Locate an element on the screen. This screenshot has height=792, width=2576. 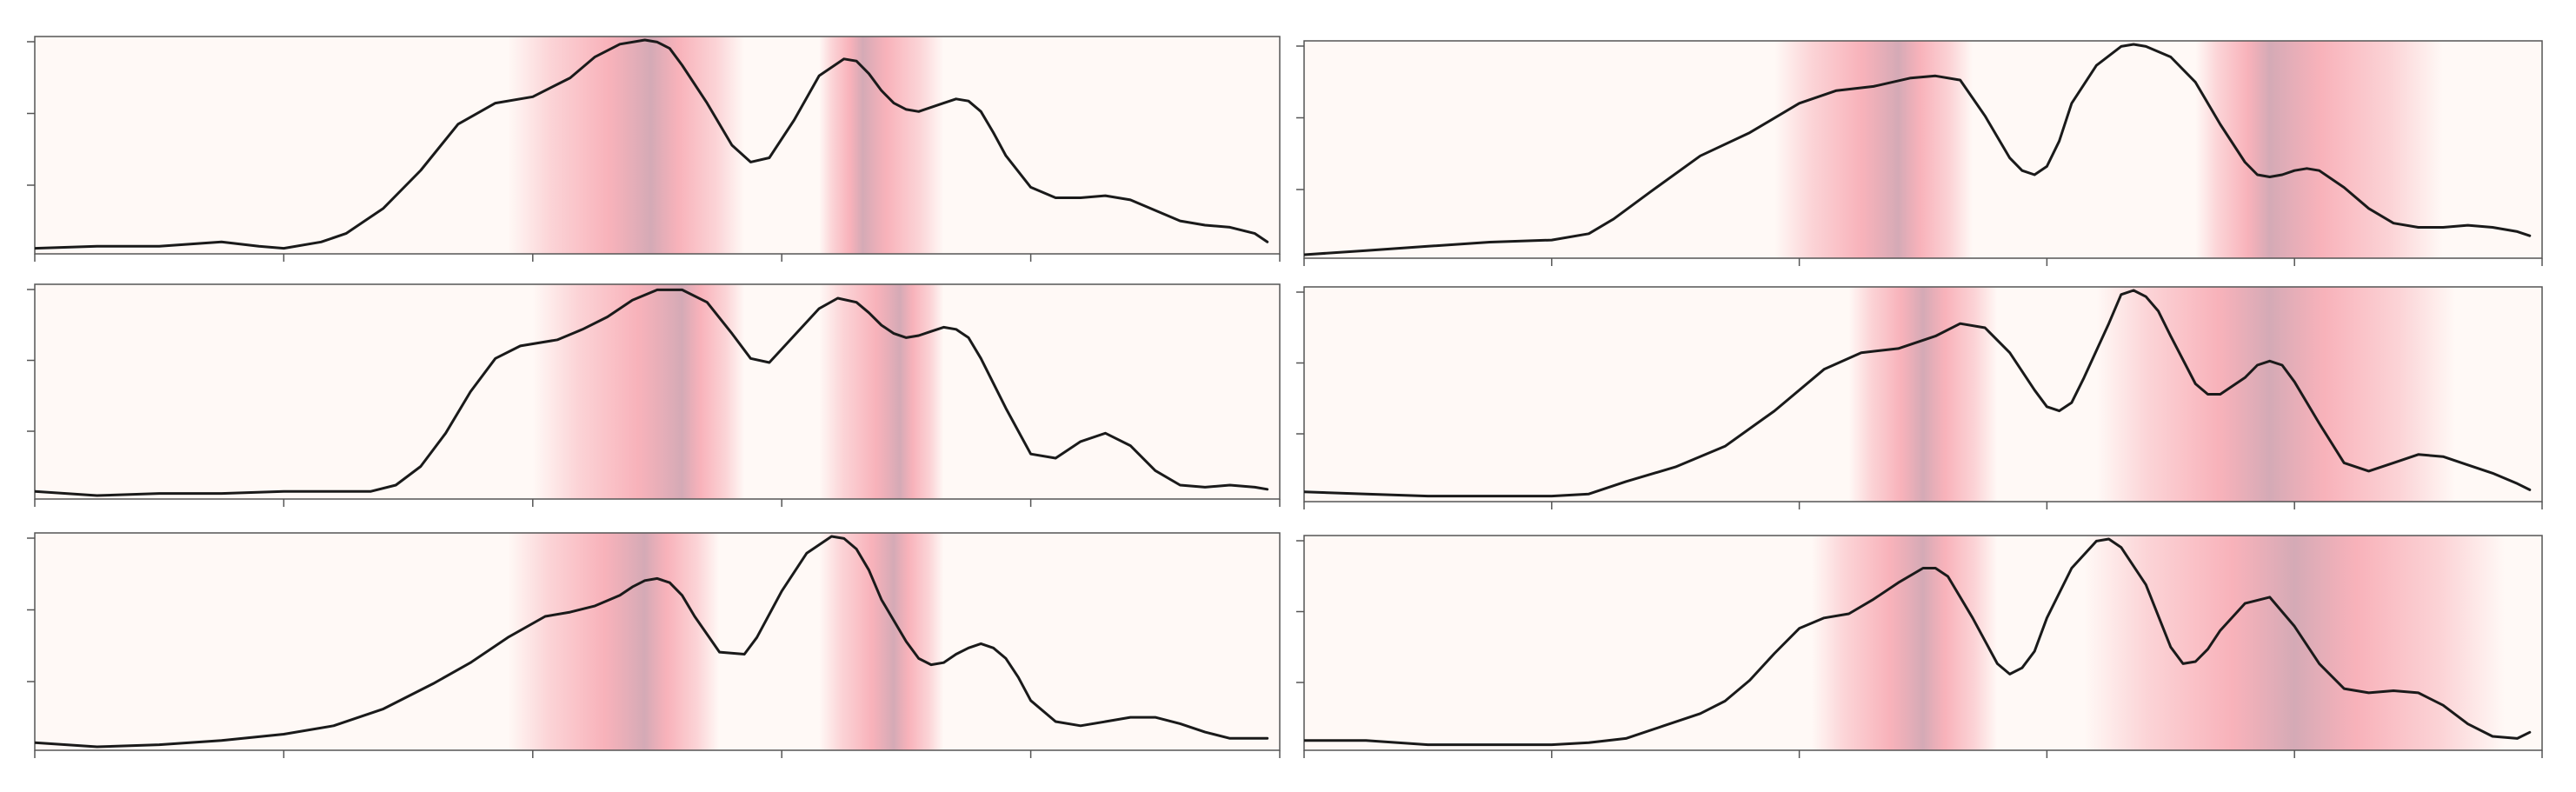
panel-top-left is located at coordinates (654, 149).